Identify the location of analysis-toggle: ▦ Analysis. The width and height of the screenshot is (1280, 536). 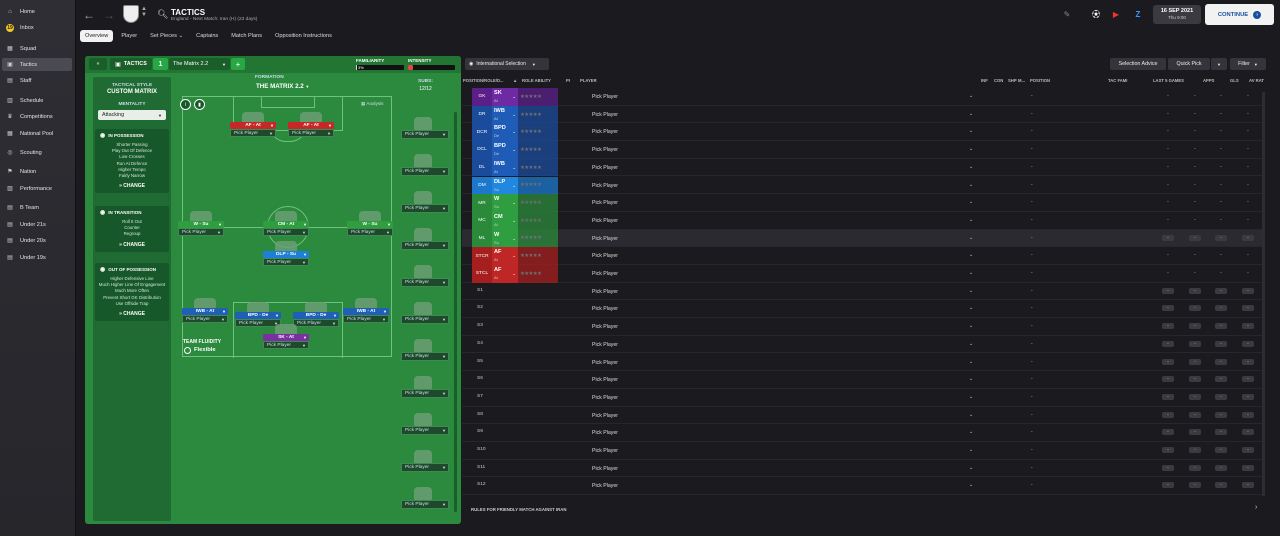
(372, 103).